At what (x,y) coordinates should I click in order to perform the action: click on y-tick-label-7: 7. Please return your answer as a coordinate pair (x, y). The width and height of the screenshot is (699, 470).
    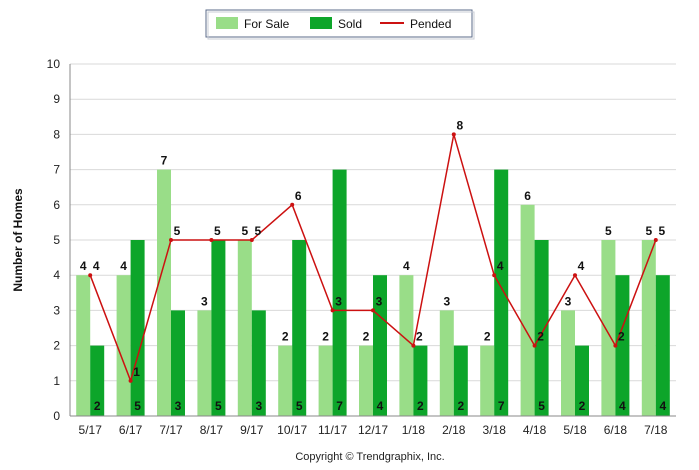
    Looking at the image, I should click on (56, 170).